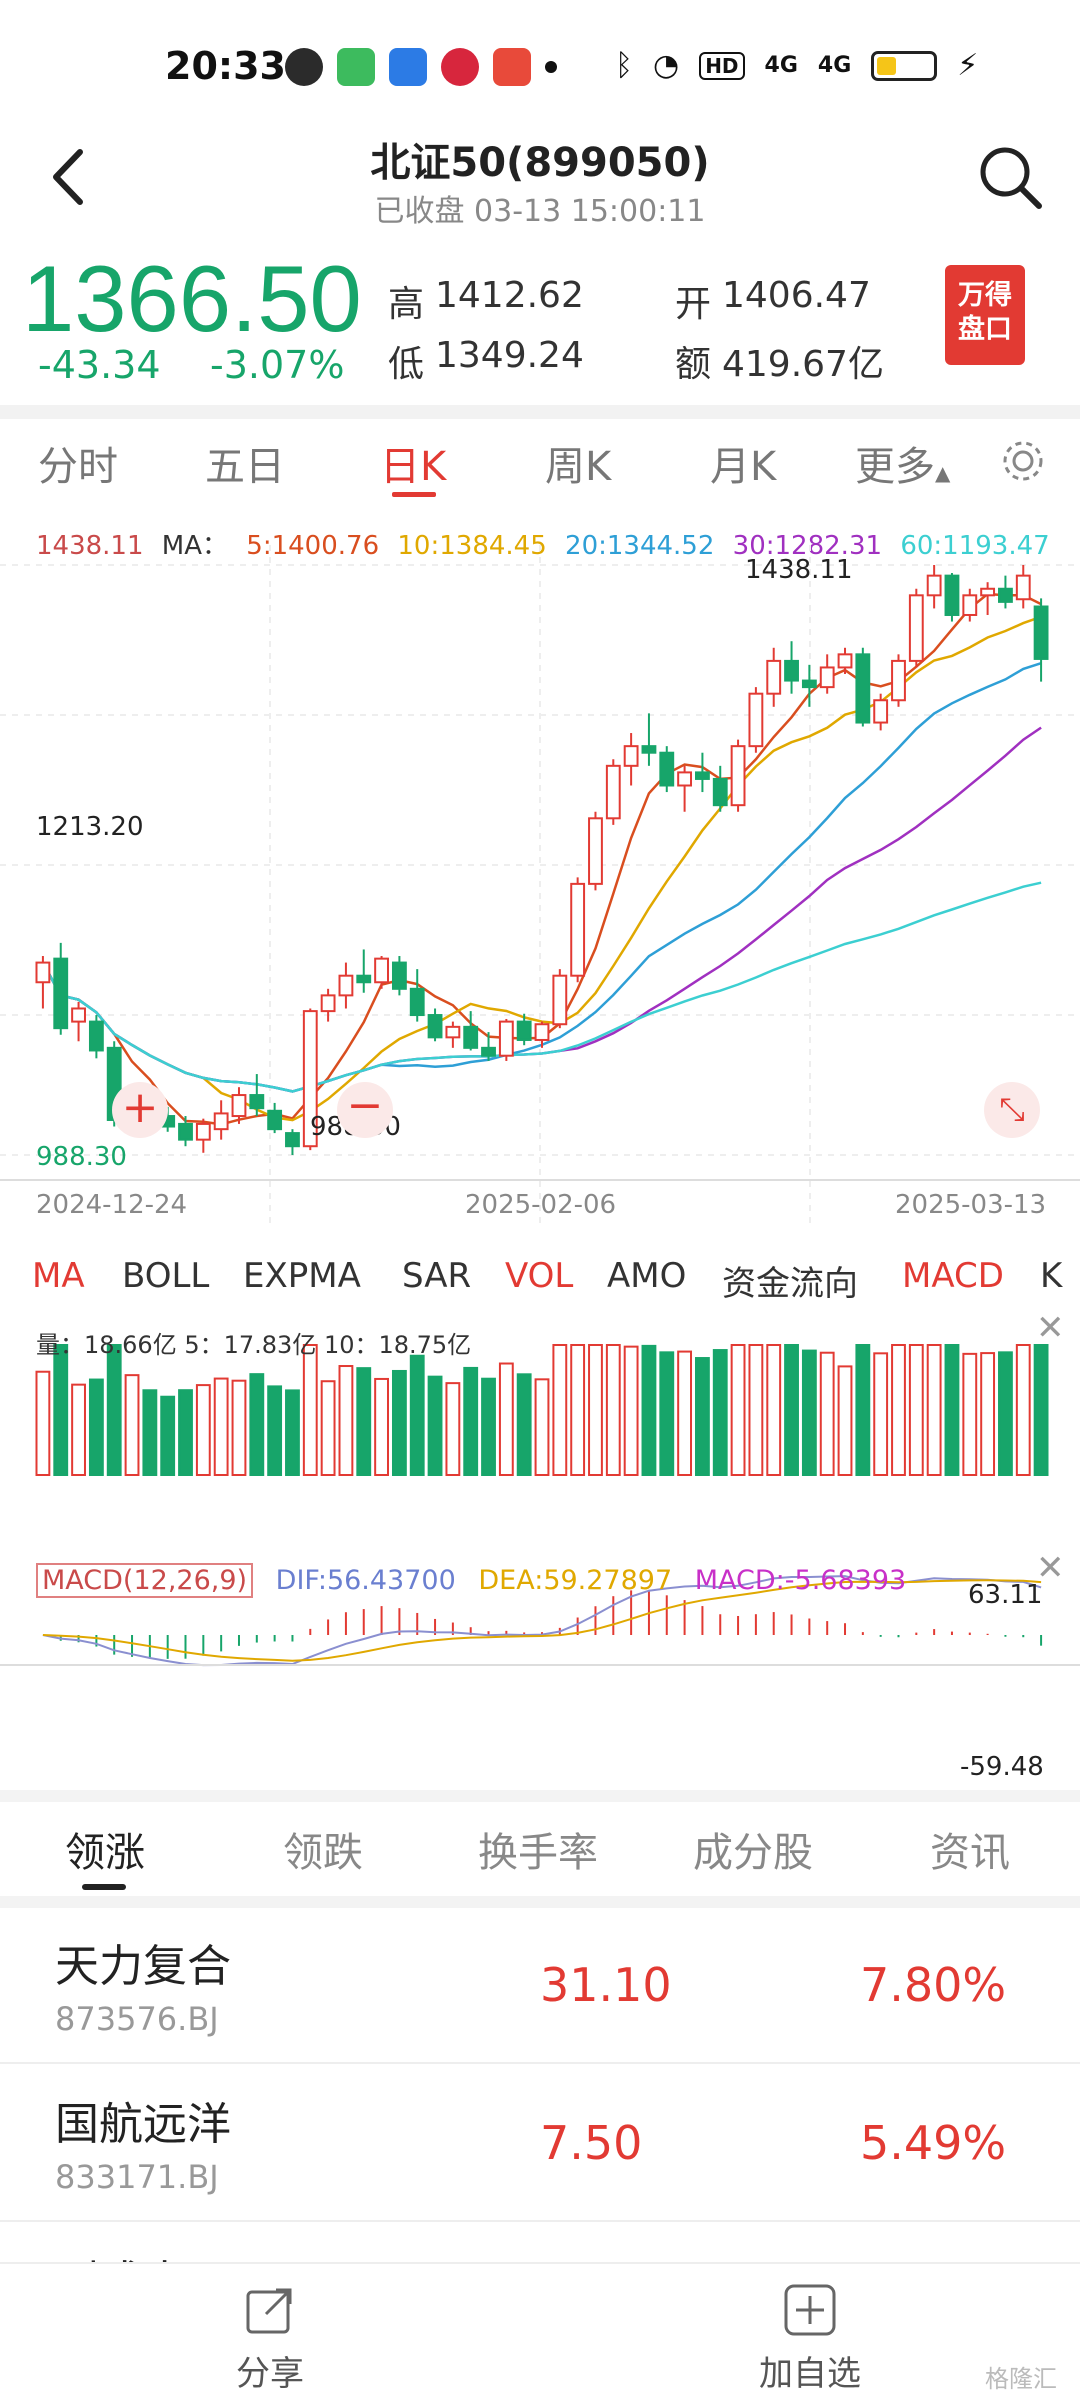  What do you see at coordinates (145, 1580) in the screenshot?
I see `macd-params: MACD(12,26,9)` at bounding box center [145, 1580].